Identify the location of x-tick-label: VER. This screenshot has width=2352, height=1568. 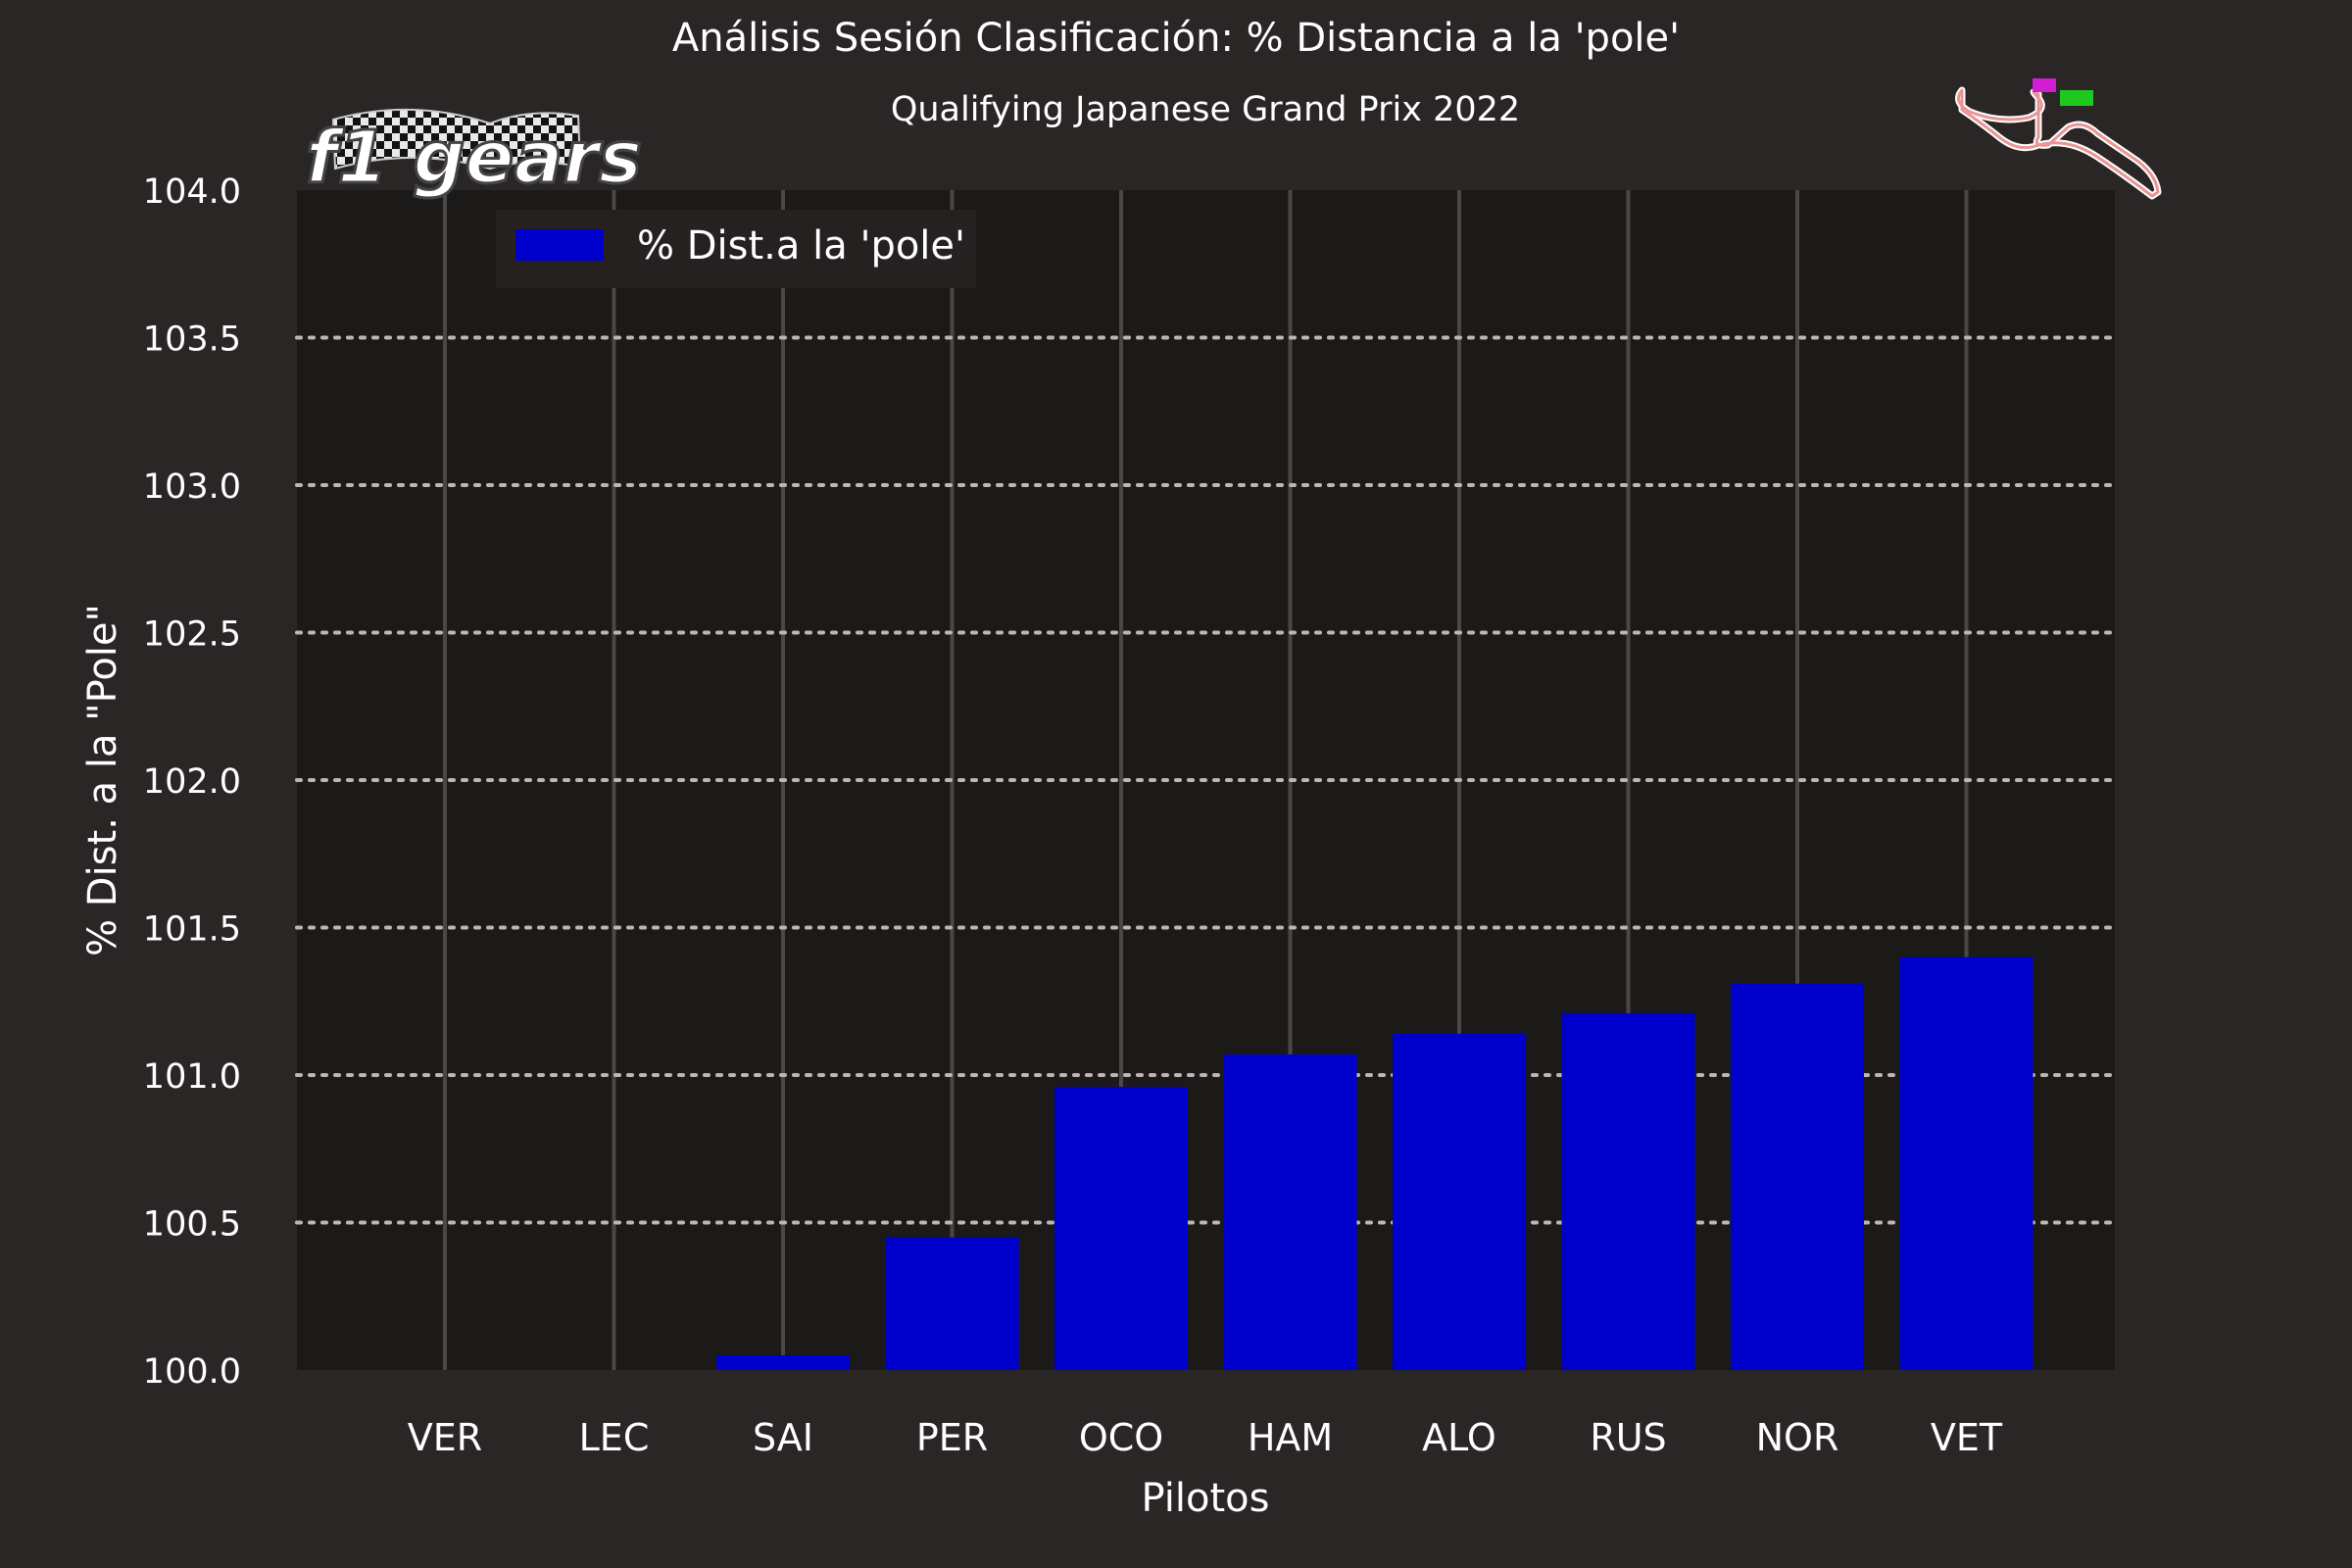
(445, 1437).